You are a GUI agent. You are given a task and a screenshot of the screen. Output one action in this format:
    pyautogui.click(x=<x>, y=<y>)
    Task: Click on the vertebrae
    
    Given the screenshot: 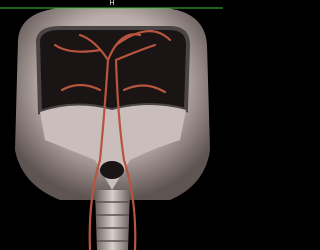 What is the action you would take?
    pyautogui.click(x=112, y=221)
    